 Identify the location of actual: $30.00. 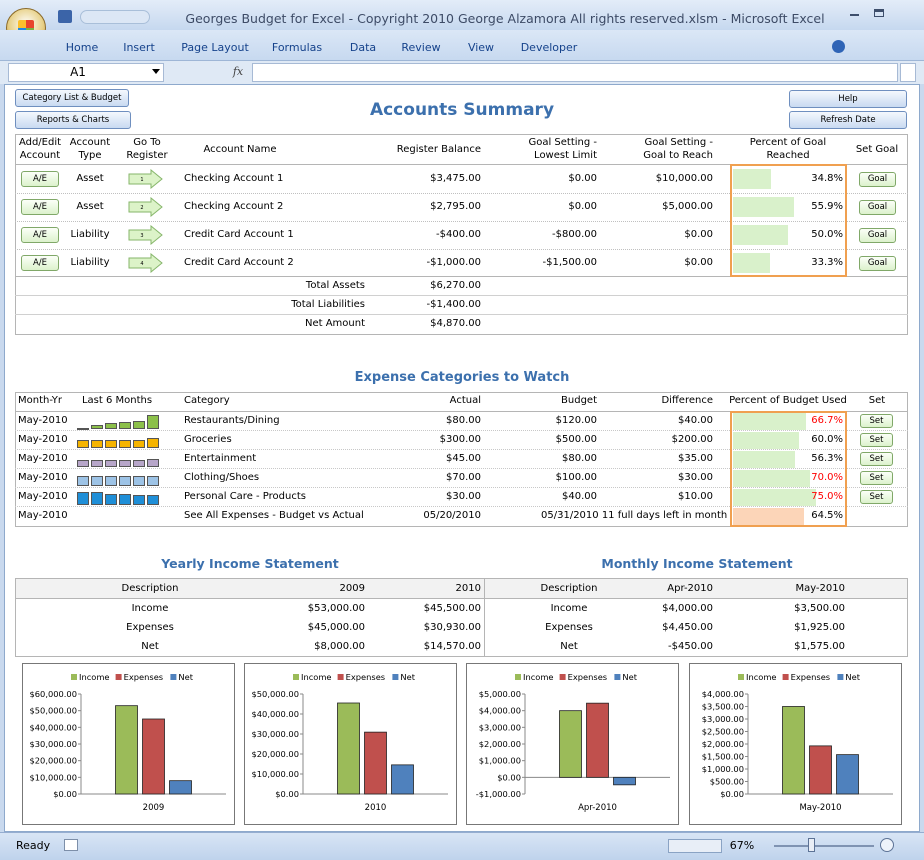
(463, 496).